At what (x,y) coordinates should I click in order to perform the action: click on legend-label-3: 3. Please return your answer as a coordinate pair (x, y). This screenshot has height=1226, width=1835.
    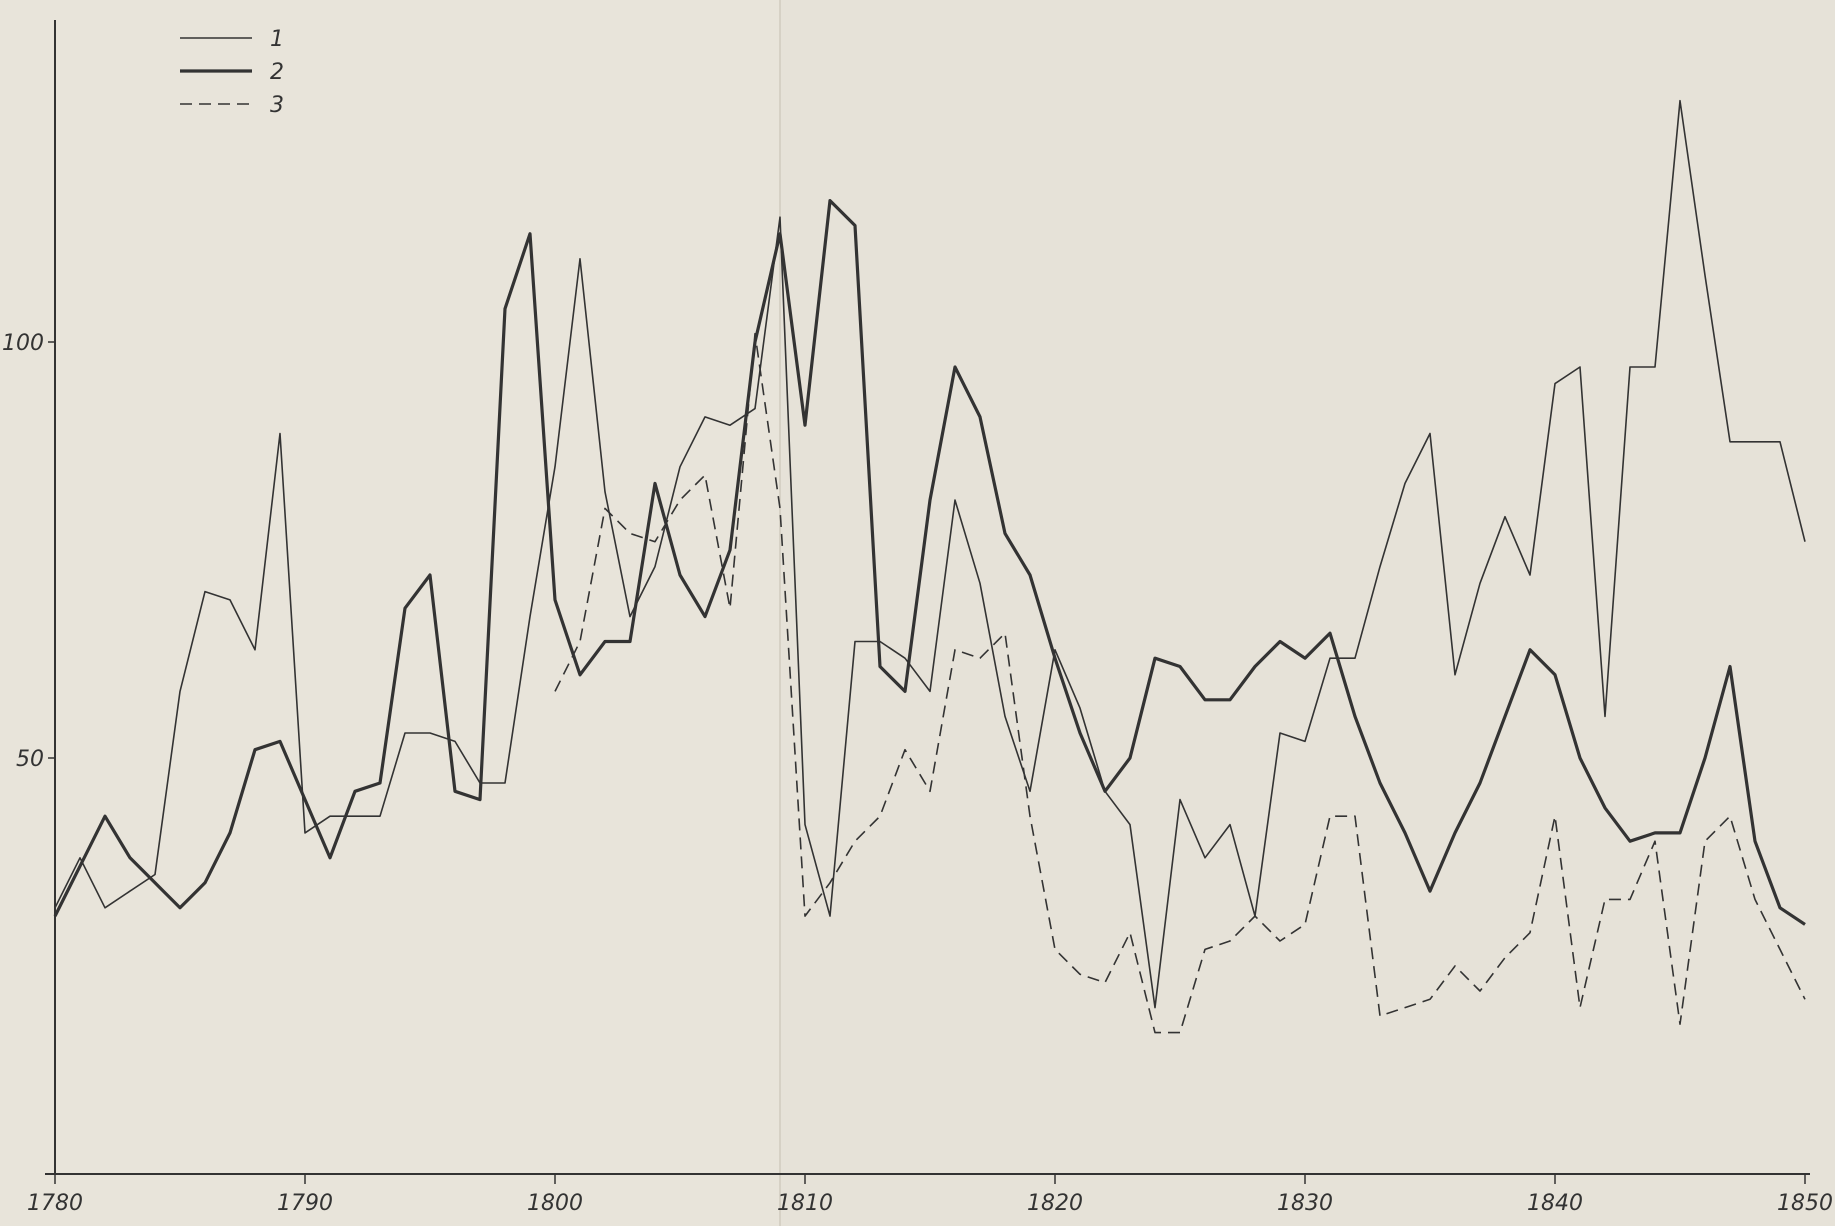
    Looking at the image, I should click on (277, 105).